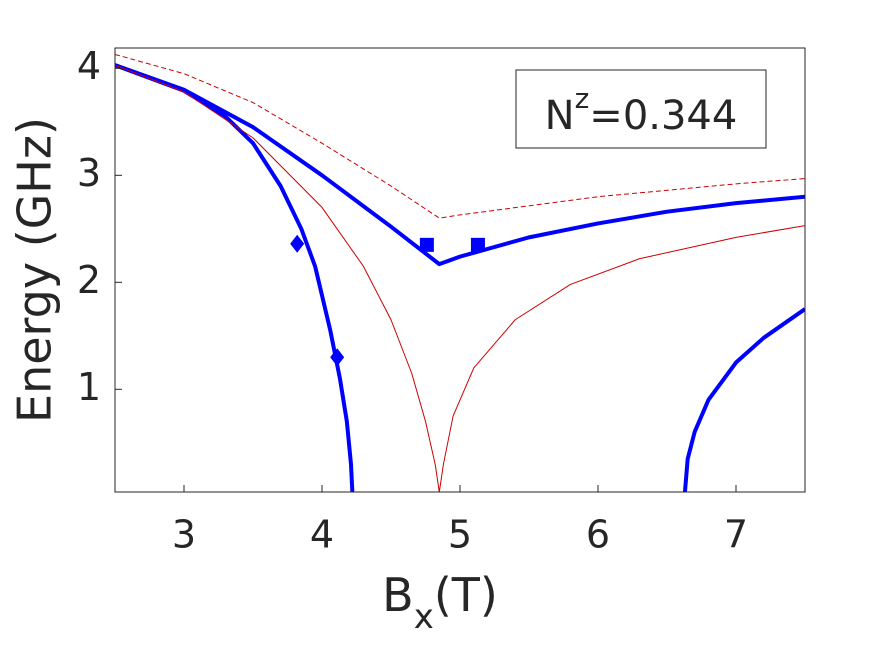  Describe the element at coordinates (598, 535) in the screenshot. I see `x-tick-label: 6` at that location.